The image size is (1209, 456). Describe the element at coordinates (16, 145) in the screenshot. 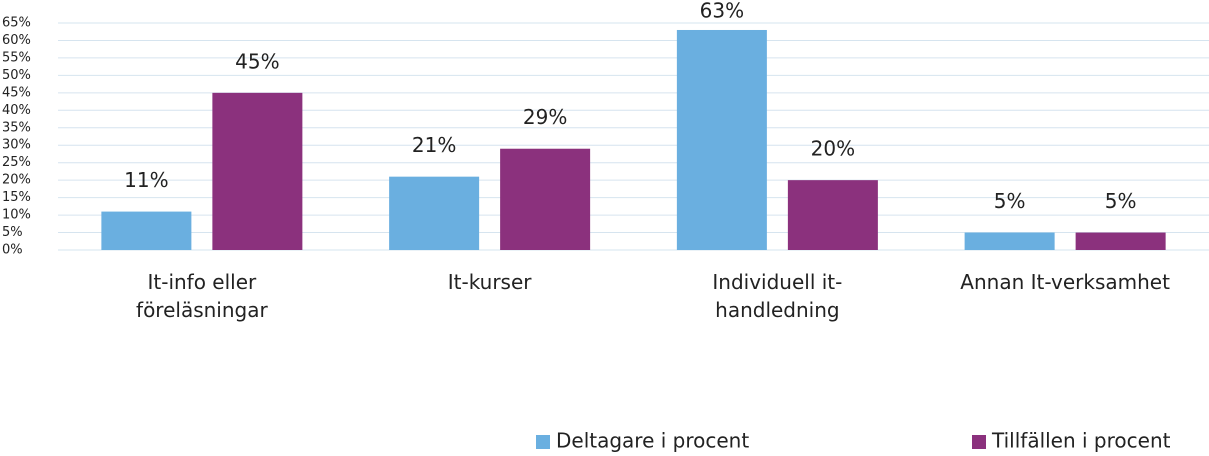

I see `y-tick-label: 30%` at that location.